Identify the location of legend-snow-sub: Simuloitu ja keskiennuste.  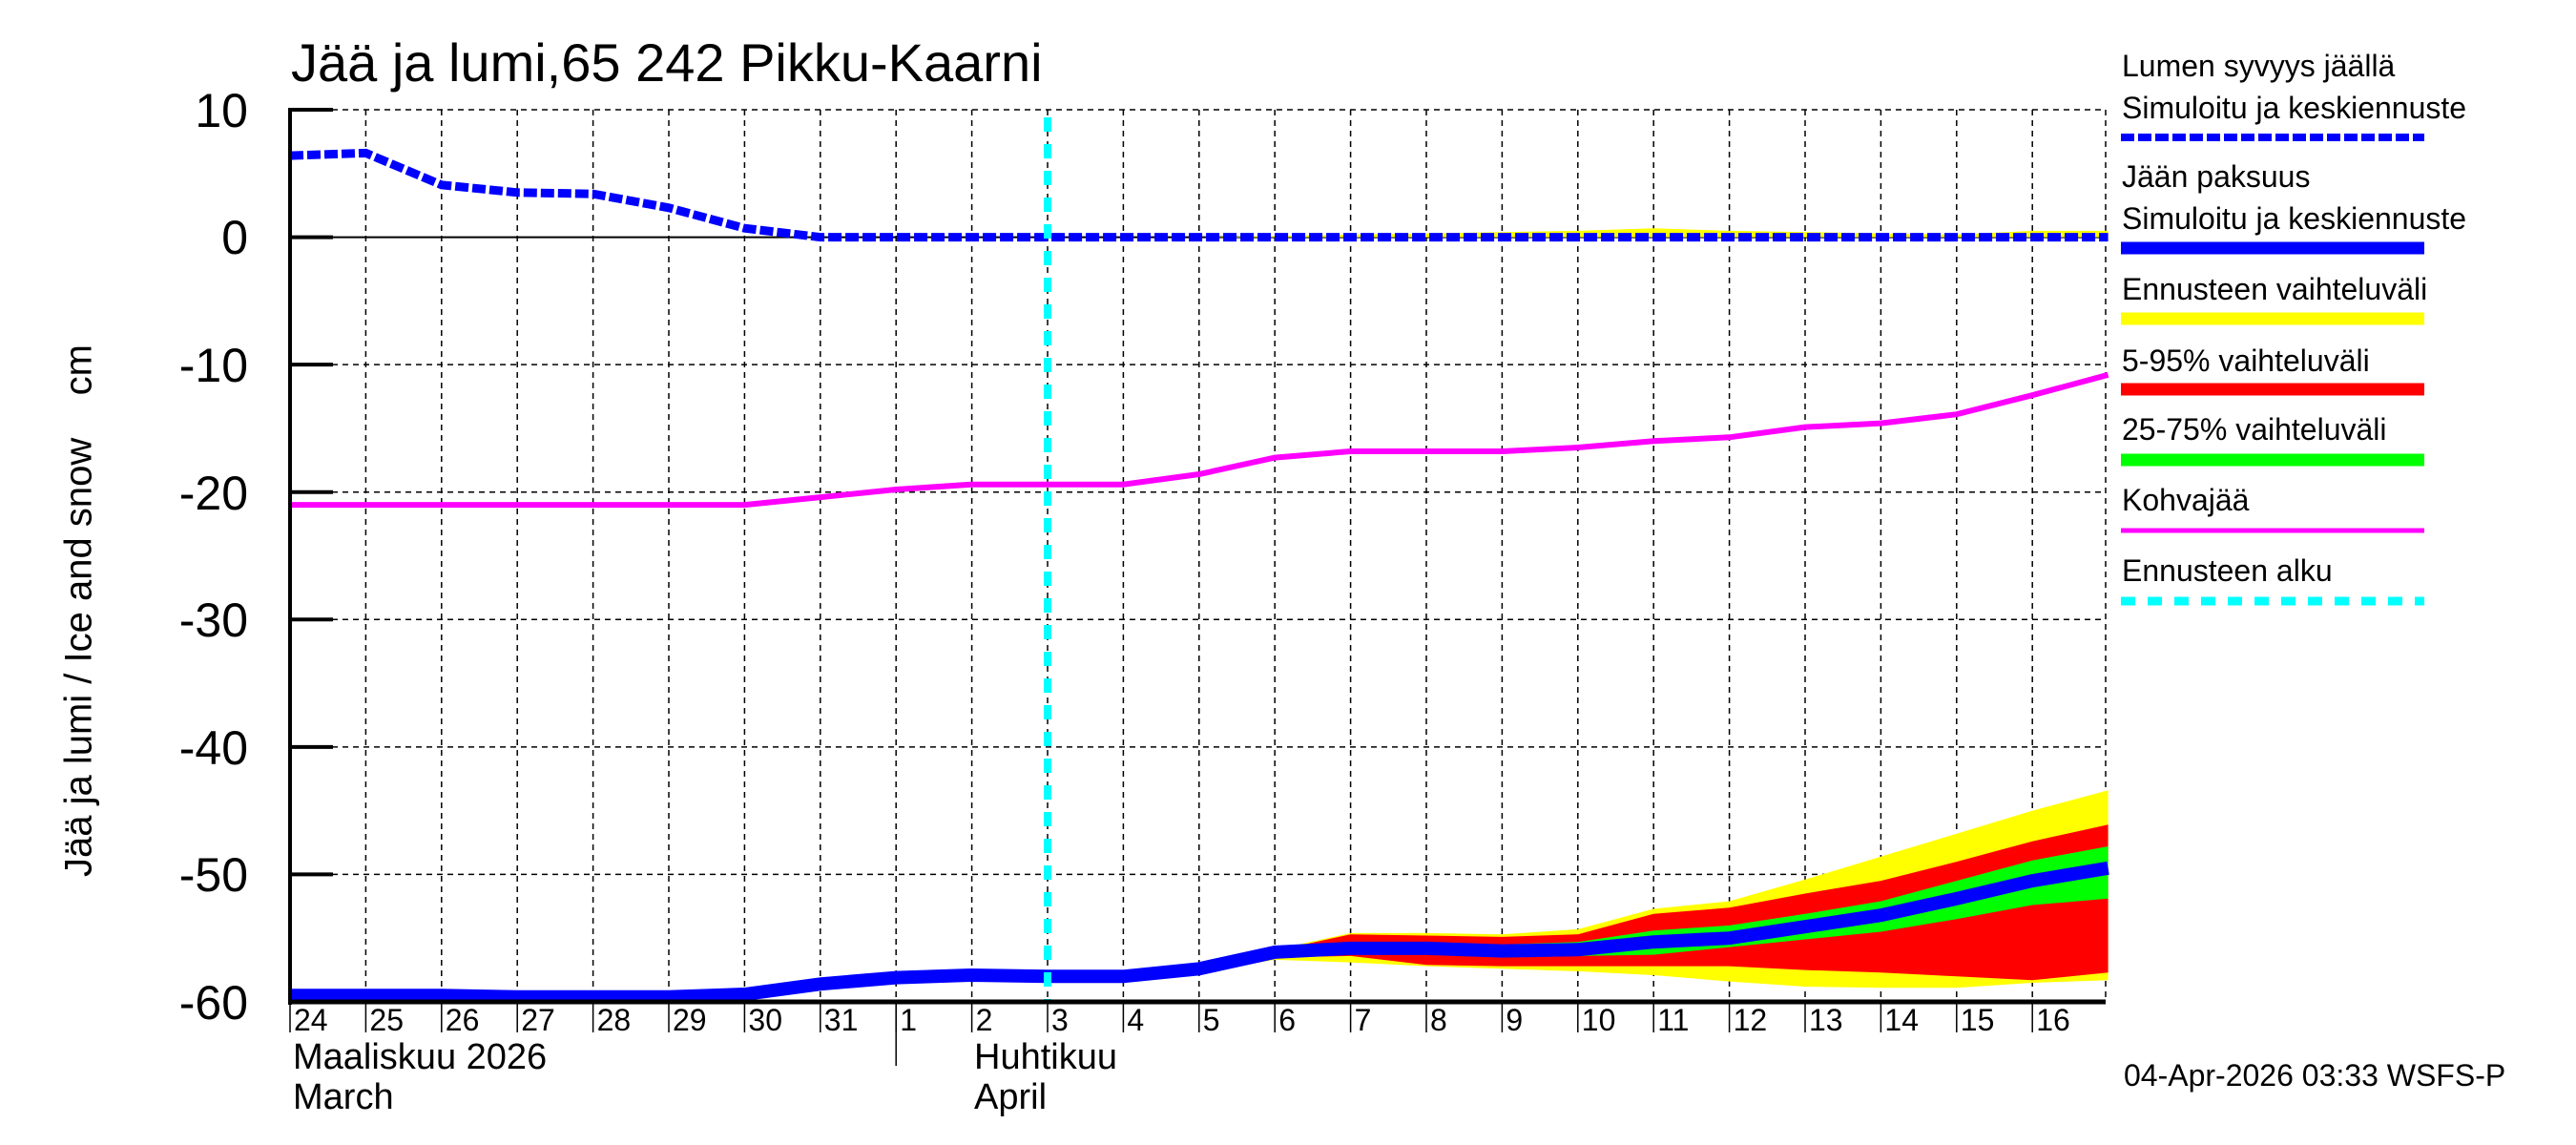
(2294, 108).